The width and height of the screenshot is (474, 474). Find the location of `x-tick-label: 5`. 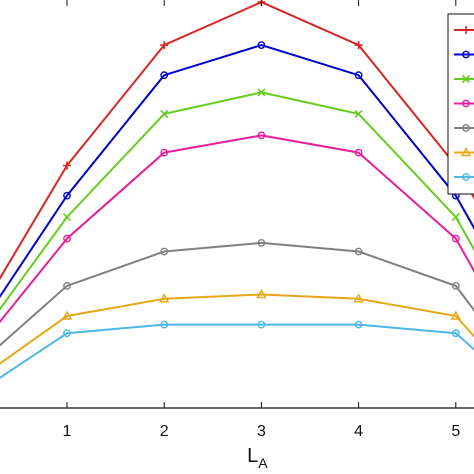

x-tick-label: 5 is located at coordinates (455, 431).